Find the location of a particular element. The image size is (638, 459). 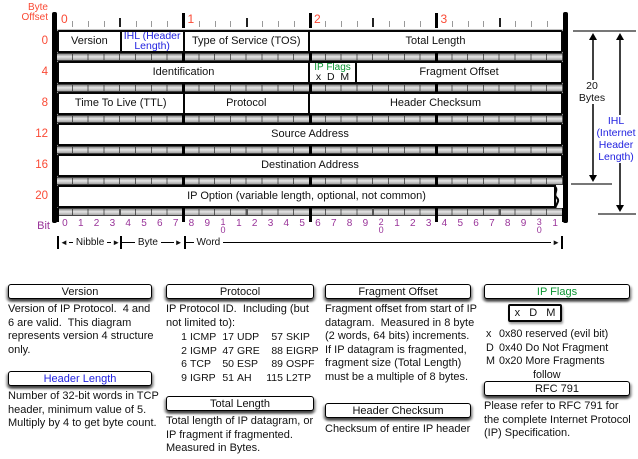

header-row-offset-16: Destination Address is located at coordinates (310, 165).